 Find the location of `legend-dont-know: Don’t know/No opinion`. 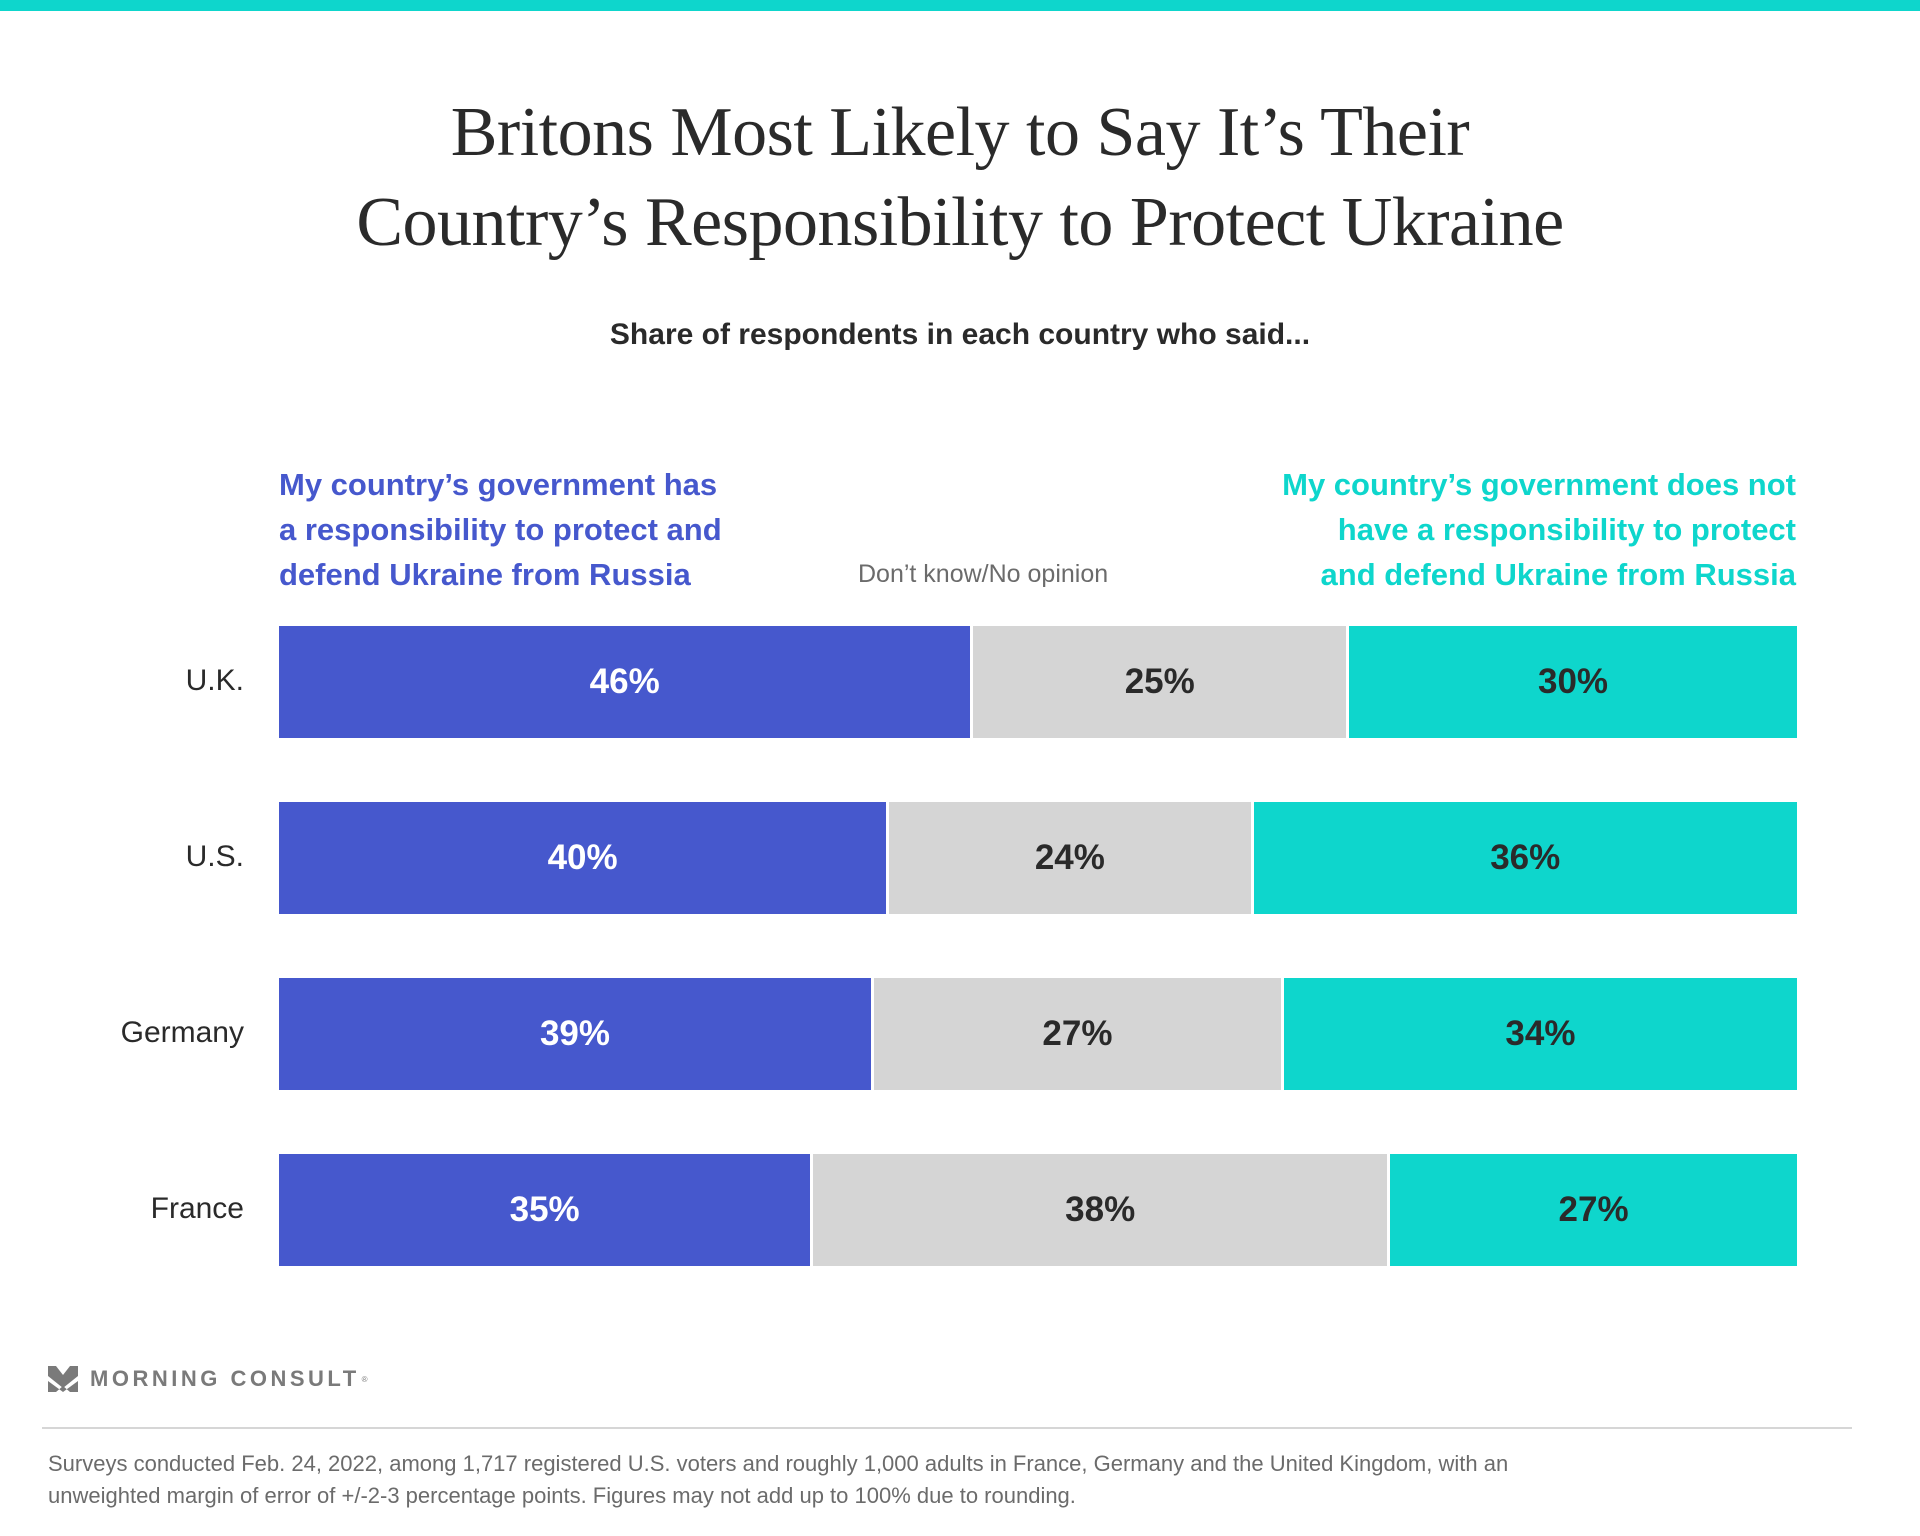

legend-dont-know: Don’t know/No opinion is located at coordinates (983, 574).